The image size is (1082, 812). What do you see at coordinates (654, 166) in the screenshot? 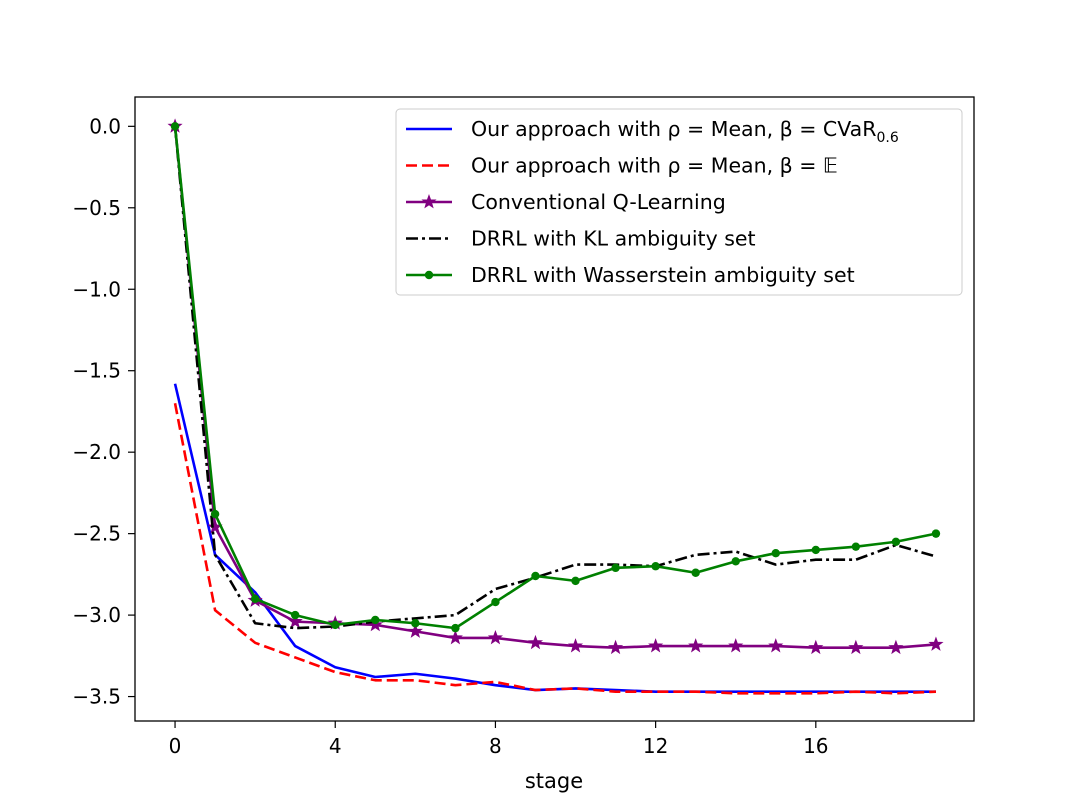
I see `legend-label: Our approach with ρ = Mean, β = 𝔼` at bounding box center [654, 166].